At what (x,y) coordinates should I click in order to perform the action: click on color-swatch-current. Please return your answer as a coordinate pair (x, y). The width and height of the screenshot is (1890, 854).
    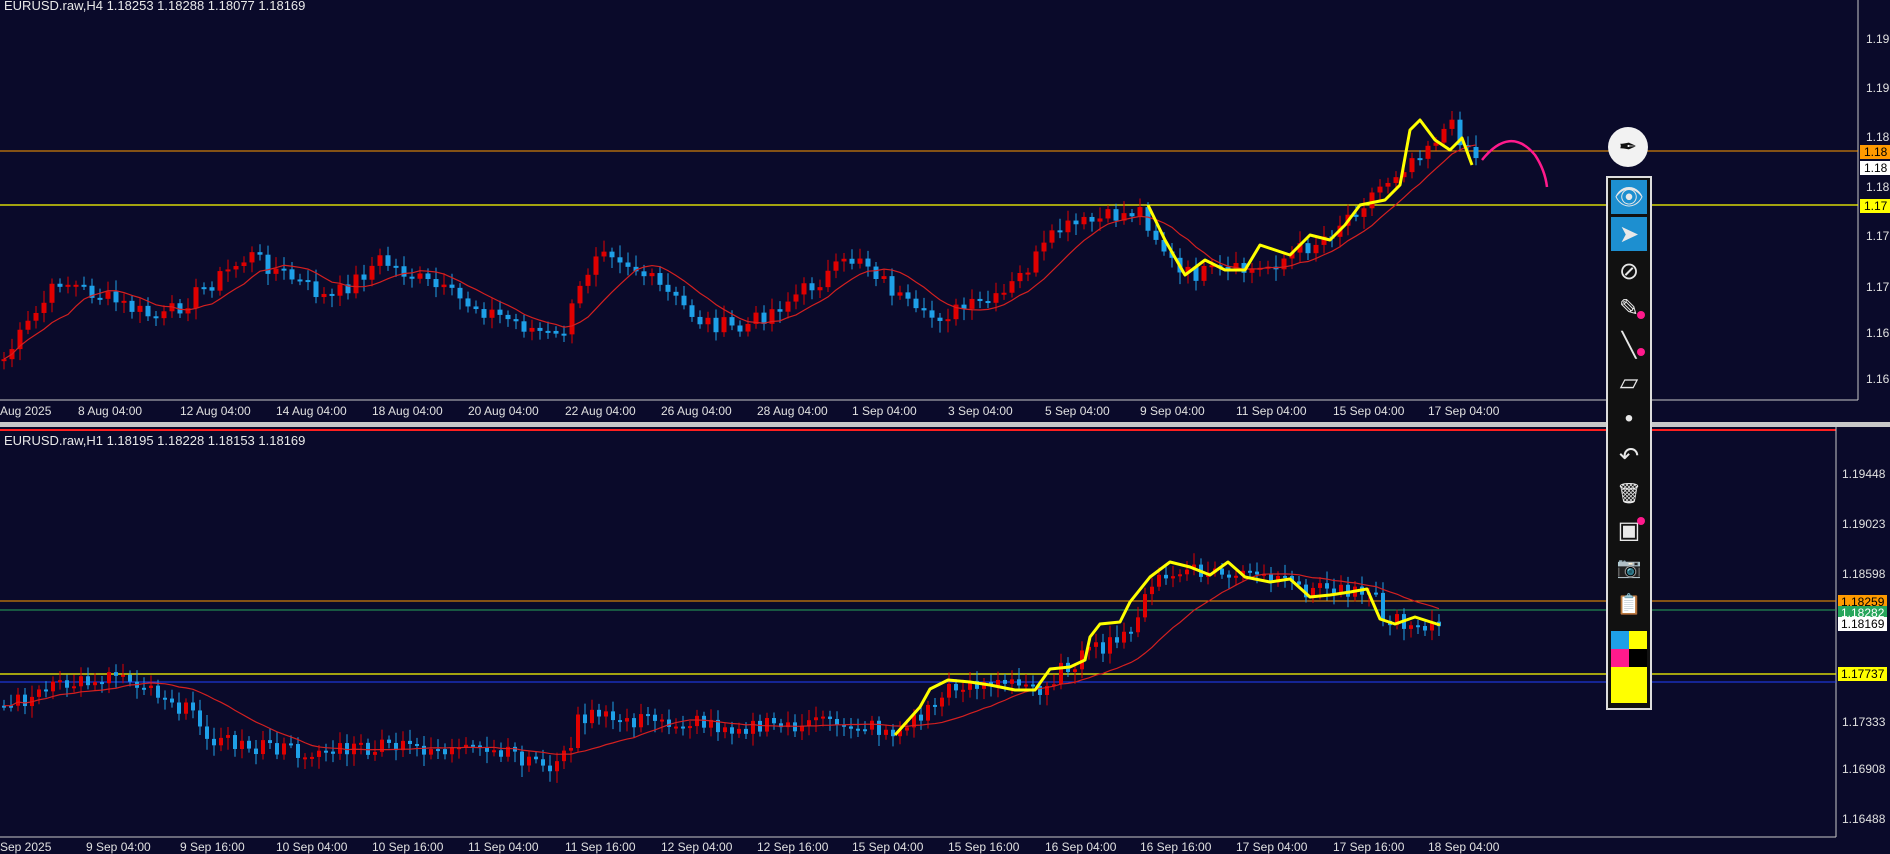
    Looking at the image, I should click on (1629, 685).